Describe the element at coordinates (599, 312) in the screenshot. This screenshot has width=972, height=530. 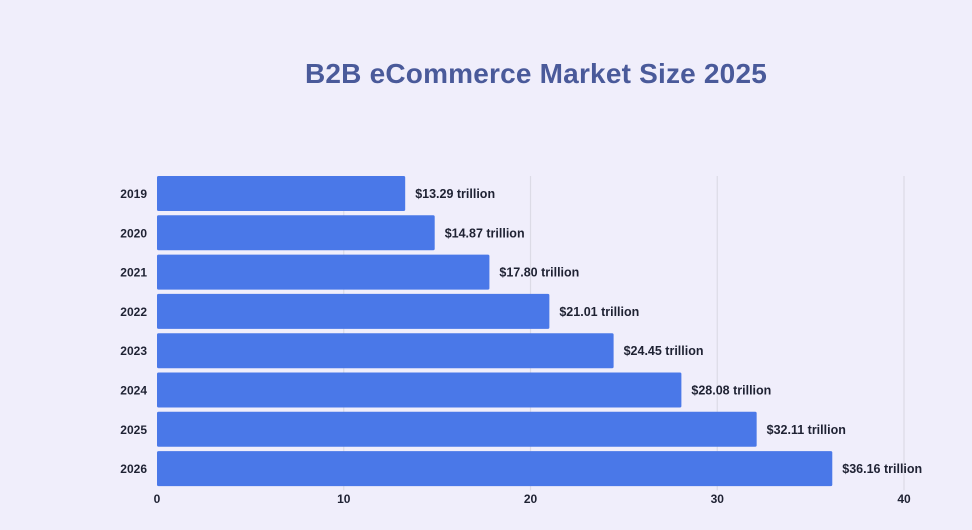
I see `data-label-2022: $21.01 trillion` at that location.